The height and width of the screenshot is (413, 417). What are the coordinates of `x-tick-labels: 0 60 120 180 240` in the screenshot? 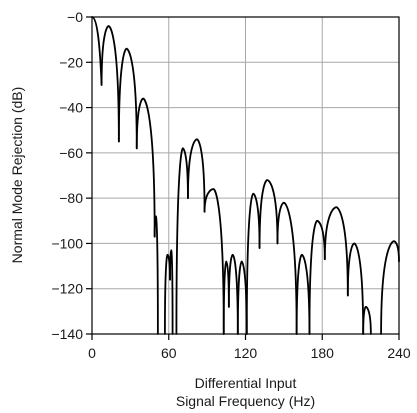 It's located at (249, 353).